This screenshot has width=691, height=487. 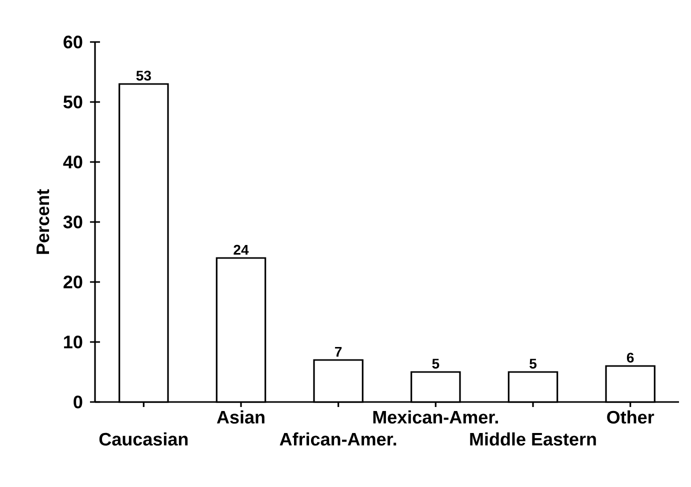 I want to click on y-axis-title: Percent, so click(x=43, y=221).